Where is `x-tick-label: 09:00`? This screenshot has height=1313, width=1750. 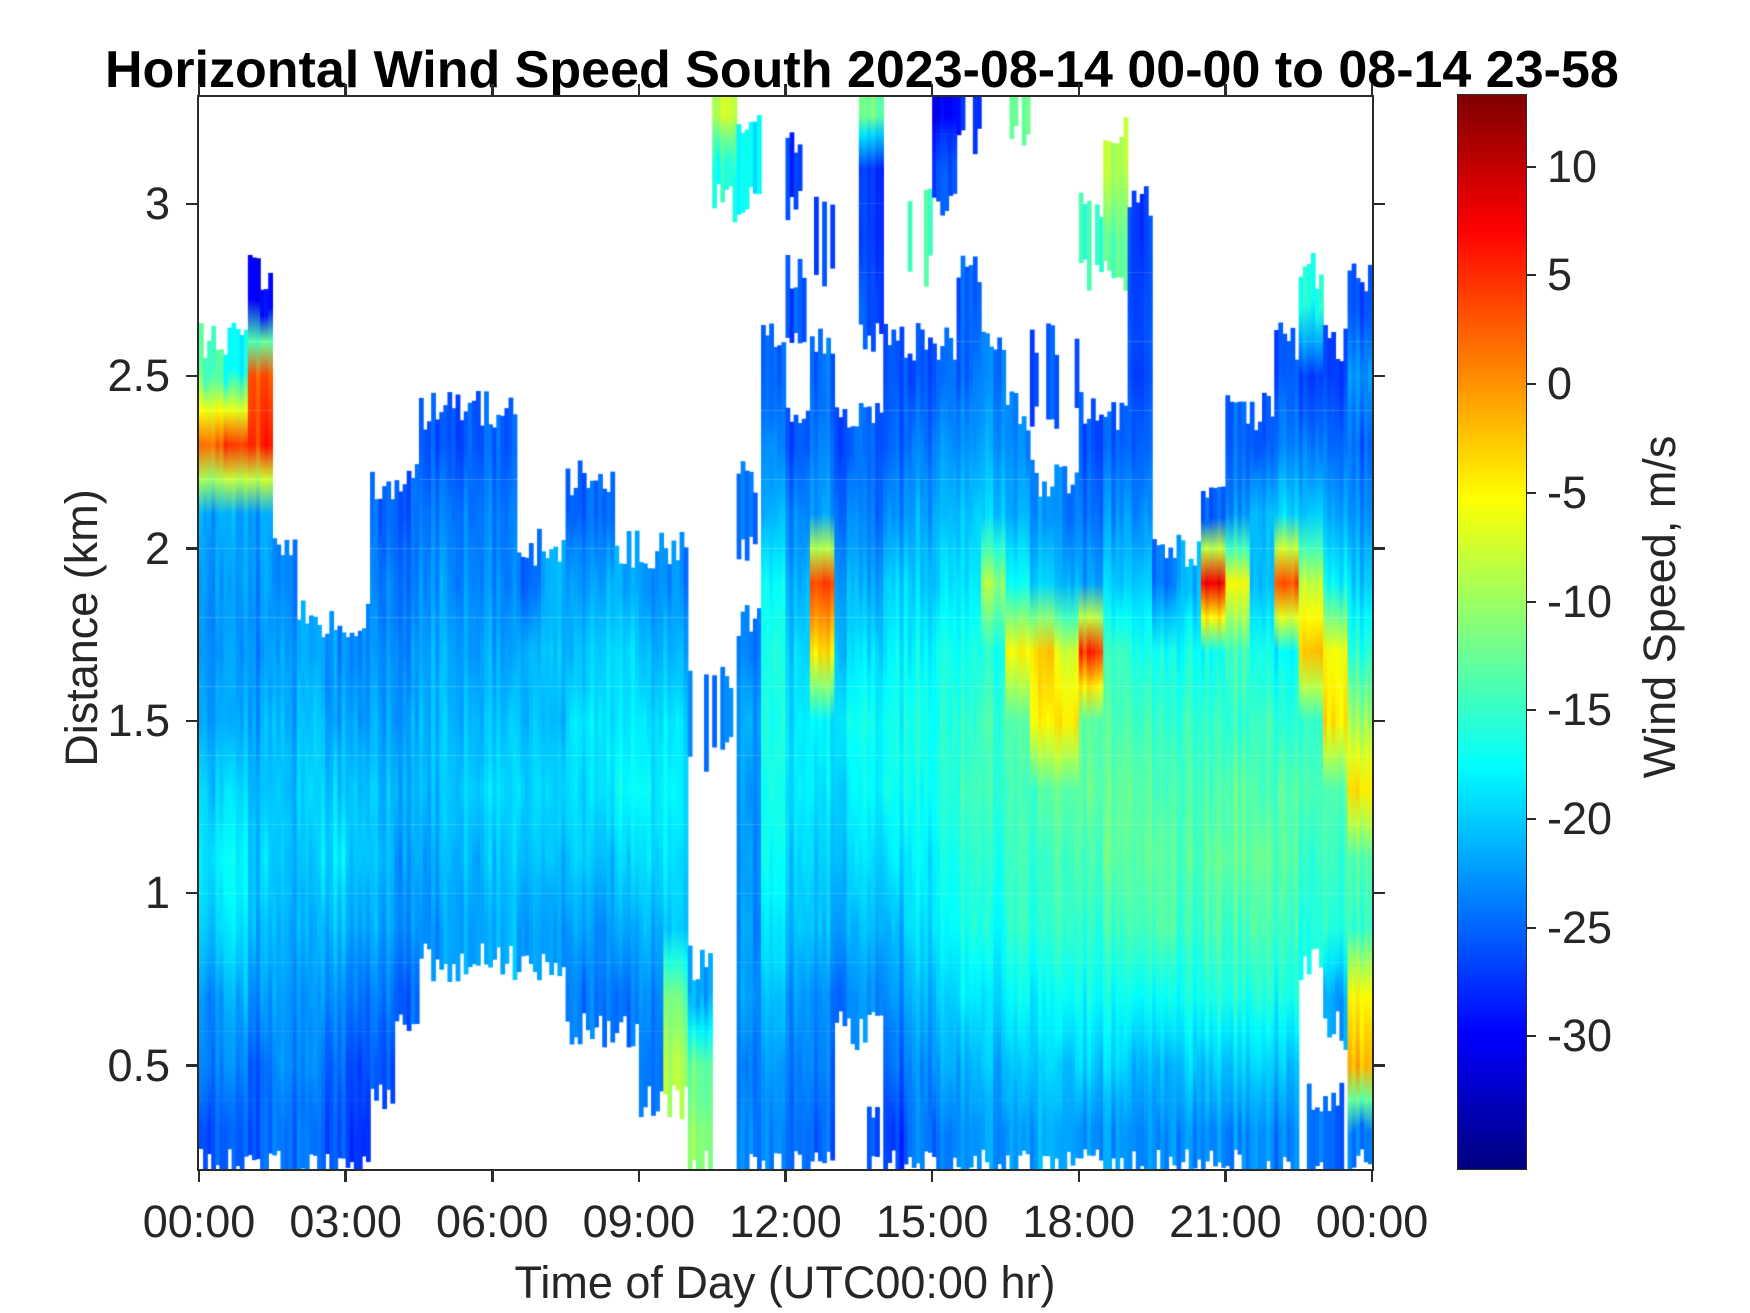 x-tick-label: 09:00 is located at coordinates (639, 1221).